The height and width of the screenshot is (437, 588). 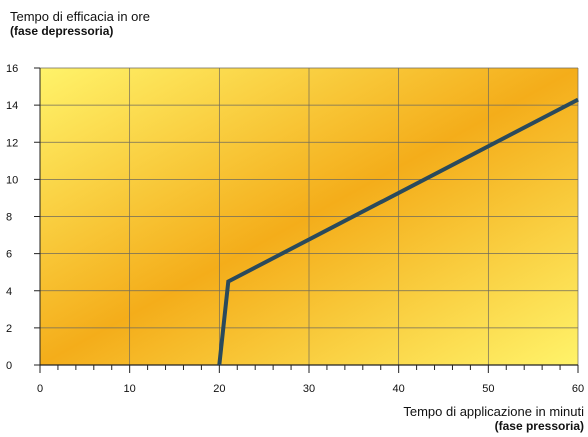 What do you see at coordinates (80, 16) in the screenshot?
I see `y-axis-label: Tempo di efficacia in ore` at bounding box center [80, 16].